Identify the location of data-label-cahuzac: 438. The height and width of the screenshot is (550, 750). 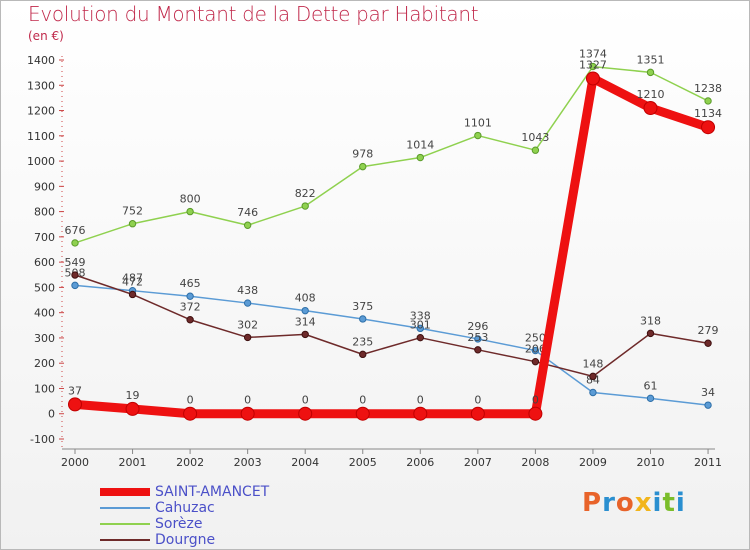
(247, 290).